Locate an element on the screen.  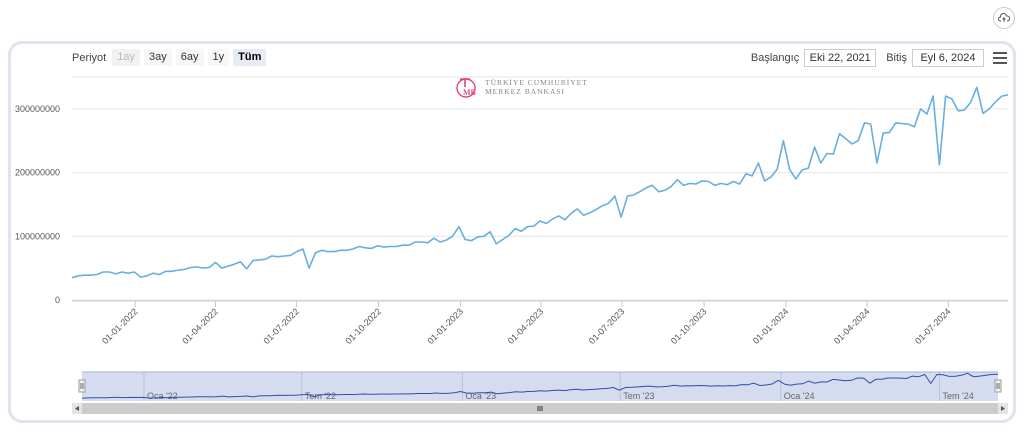
hamburger-menu-icon is located at coordinates (1000, 58).